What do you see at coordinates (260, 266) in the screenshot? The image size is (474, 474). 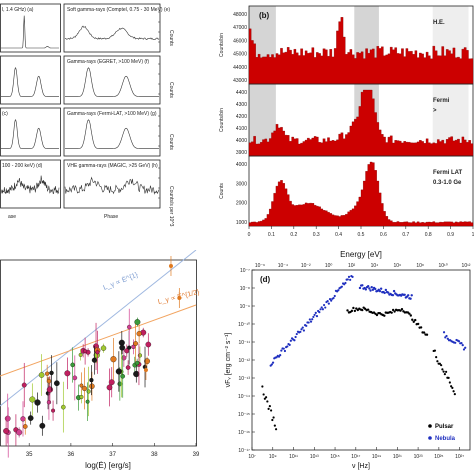 I see `sed-top-tick: 10⁻⁶` at bounding box center [260, 266].